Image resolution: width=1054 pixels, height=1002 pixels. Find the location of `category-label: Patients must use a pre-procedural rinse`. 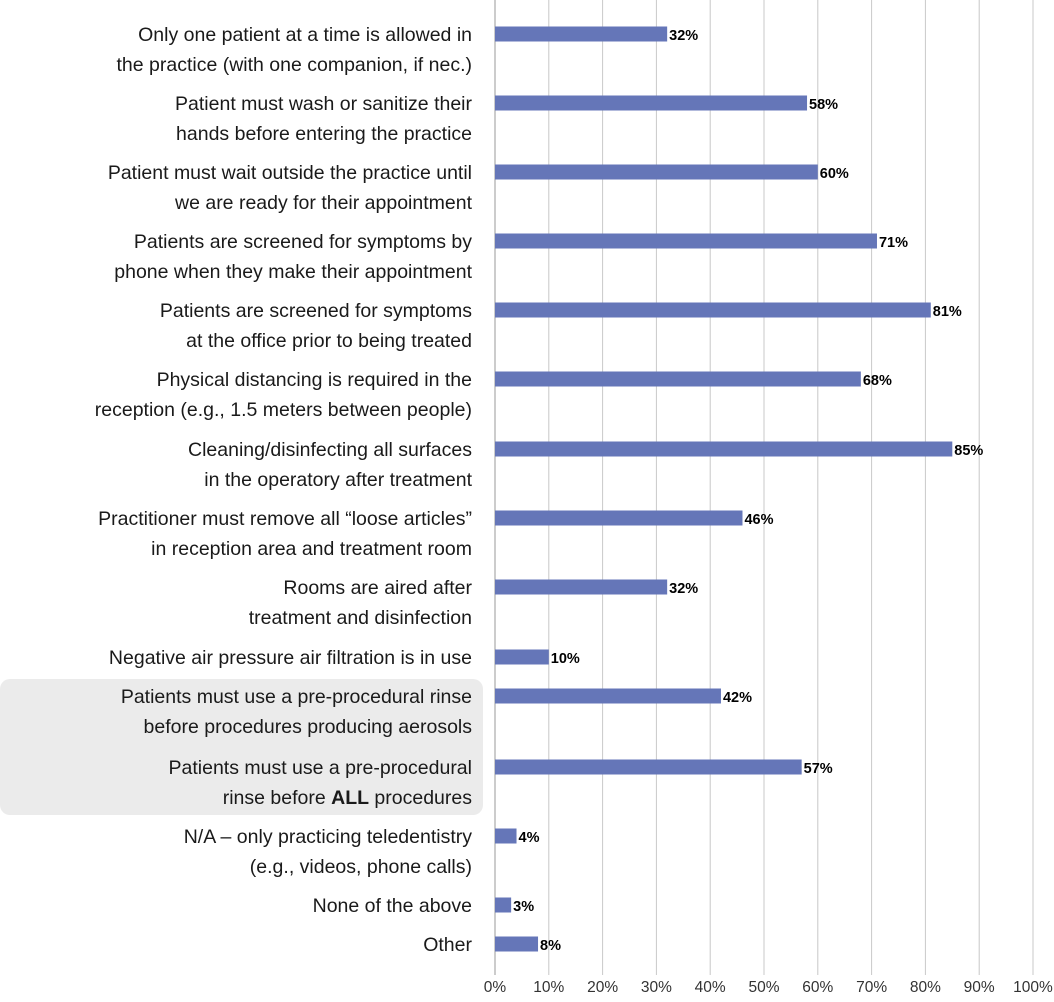

category-label: Patients must use a pre-procedural rinse is located at coordinates (296, 697).